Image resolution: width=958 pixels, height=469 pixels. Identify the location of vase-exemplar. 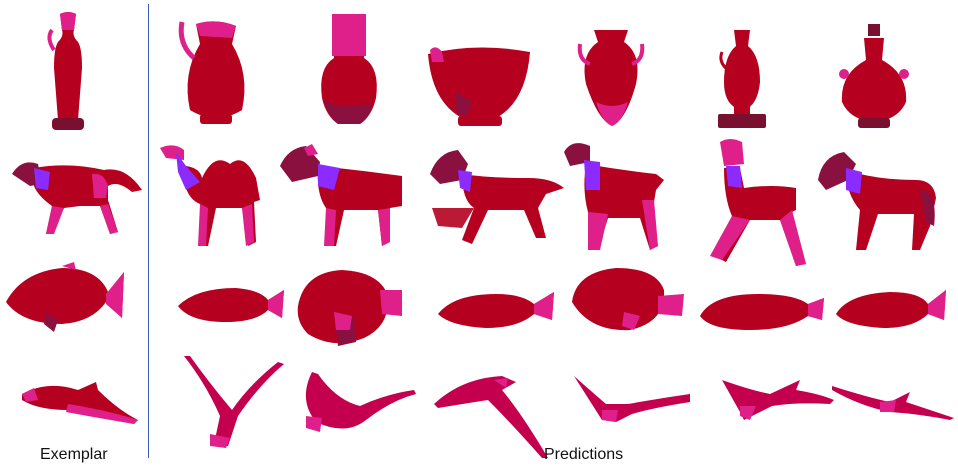
(68, 71).